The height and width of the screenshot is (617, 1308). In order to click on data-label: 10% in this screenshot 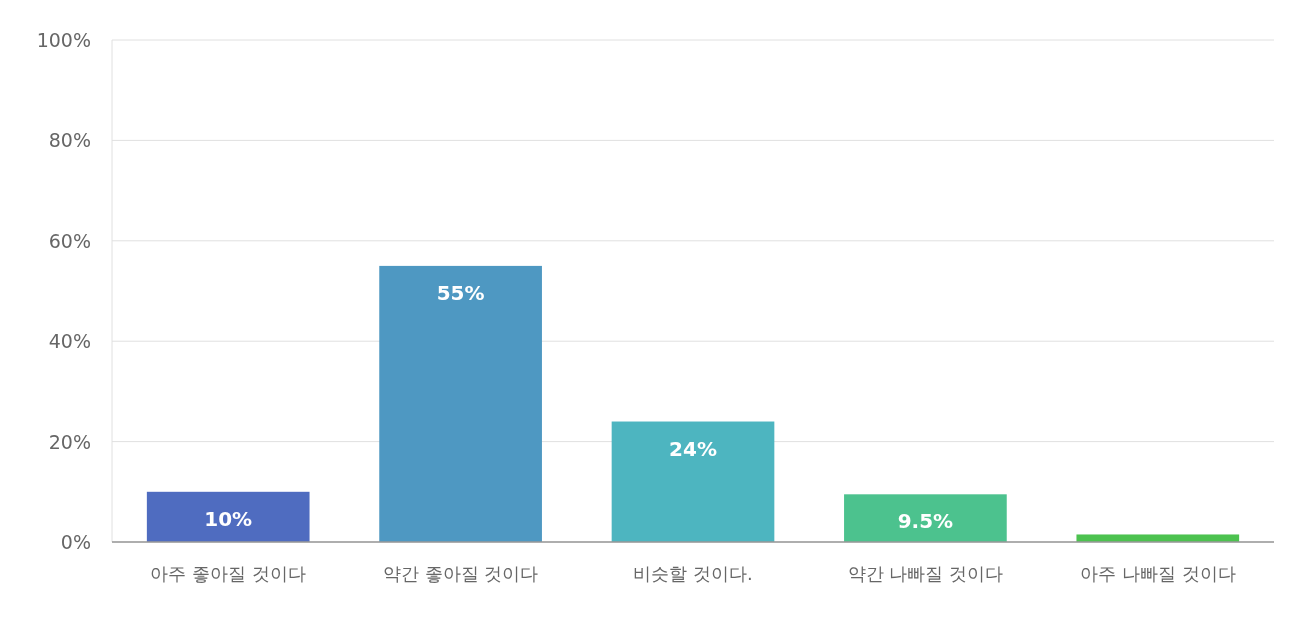, I will do `click(228, 518)`.